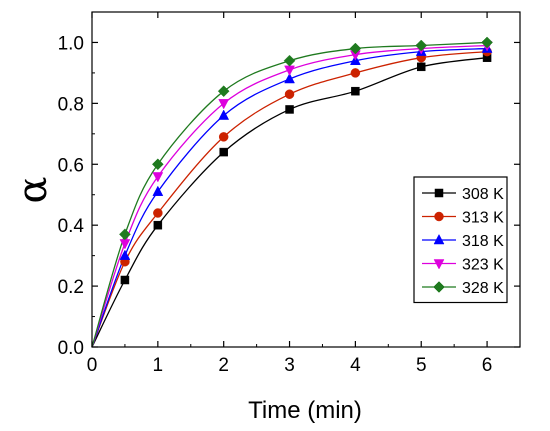  What do you see at coordinates (487, 365) in the screenshot?
I see `x-tick-label: 6` at bounding box center [487, 365].